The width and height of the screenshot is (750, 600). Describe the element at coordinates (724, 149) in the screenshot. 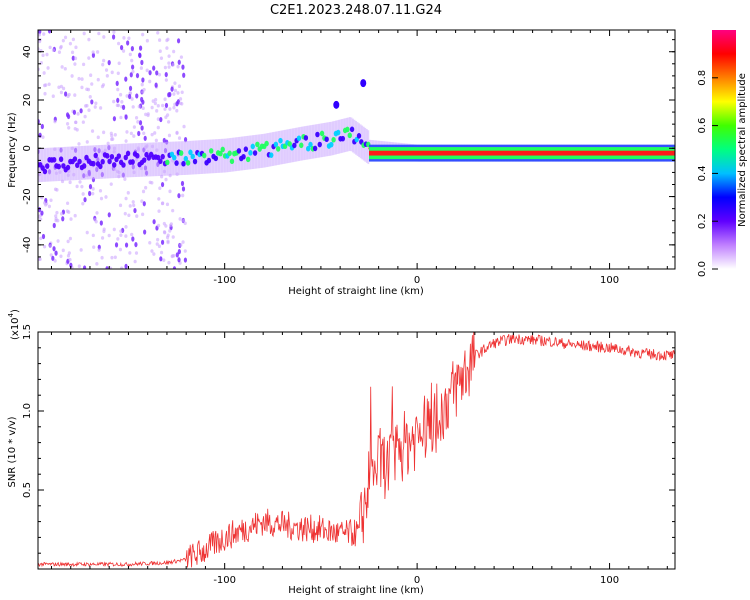

I see `colorbar-gradient` at that location.